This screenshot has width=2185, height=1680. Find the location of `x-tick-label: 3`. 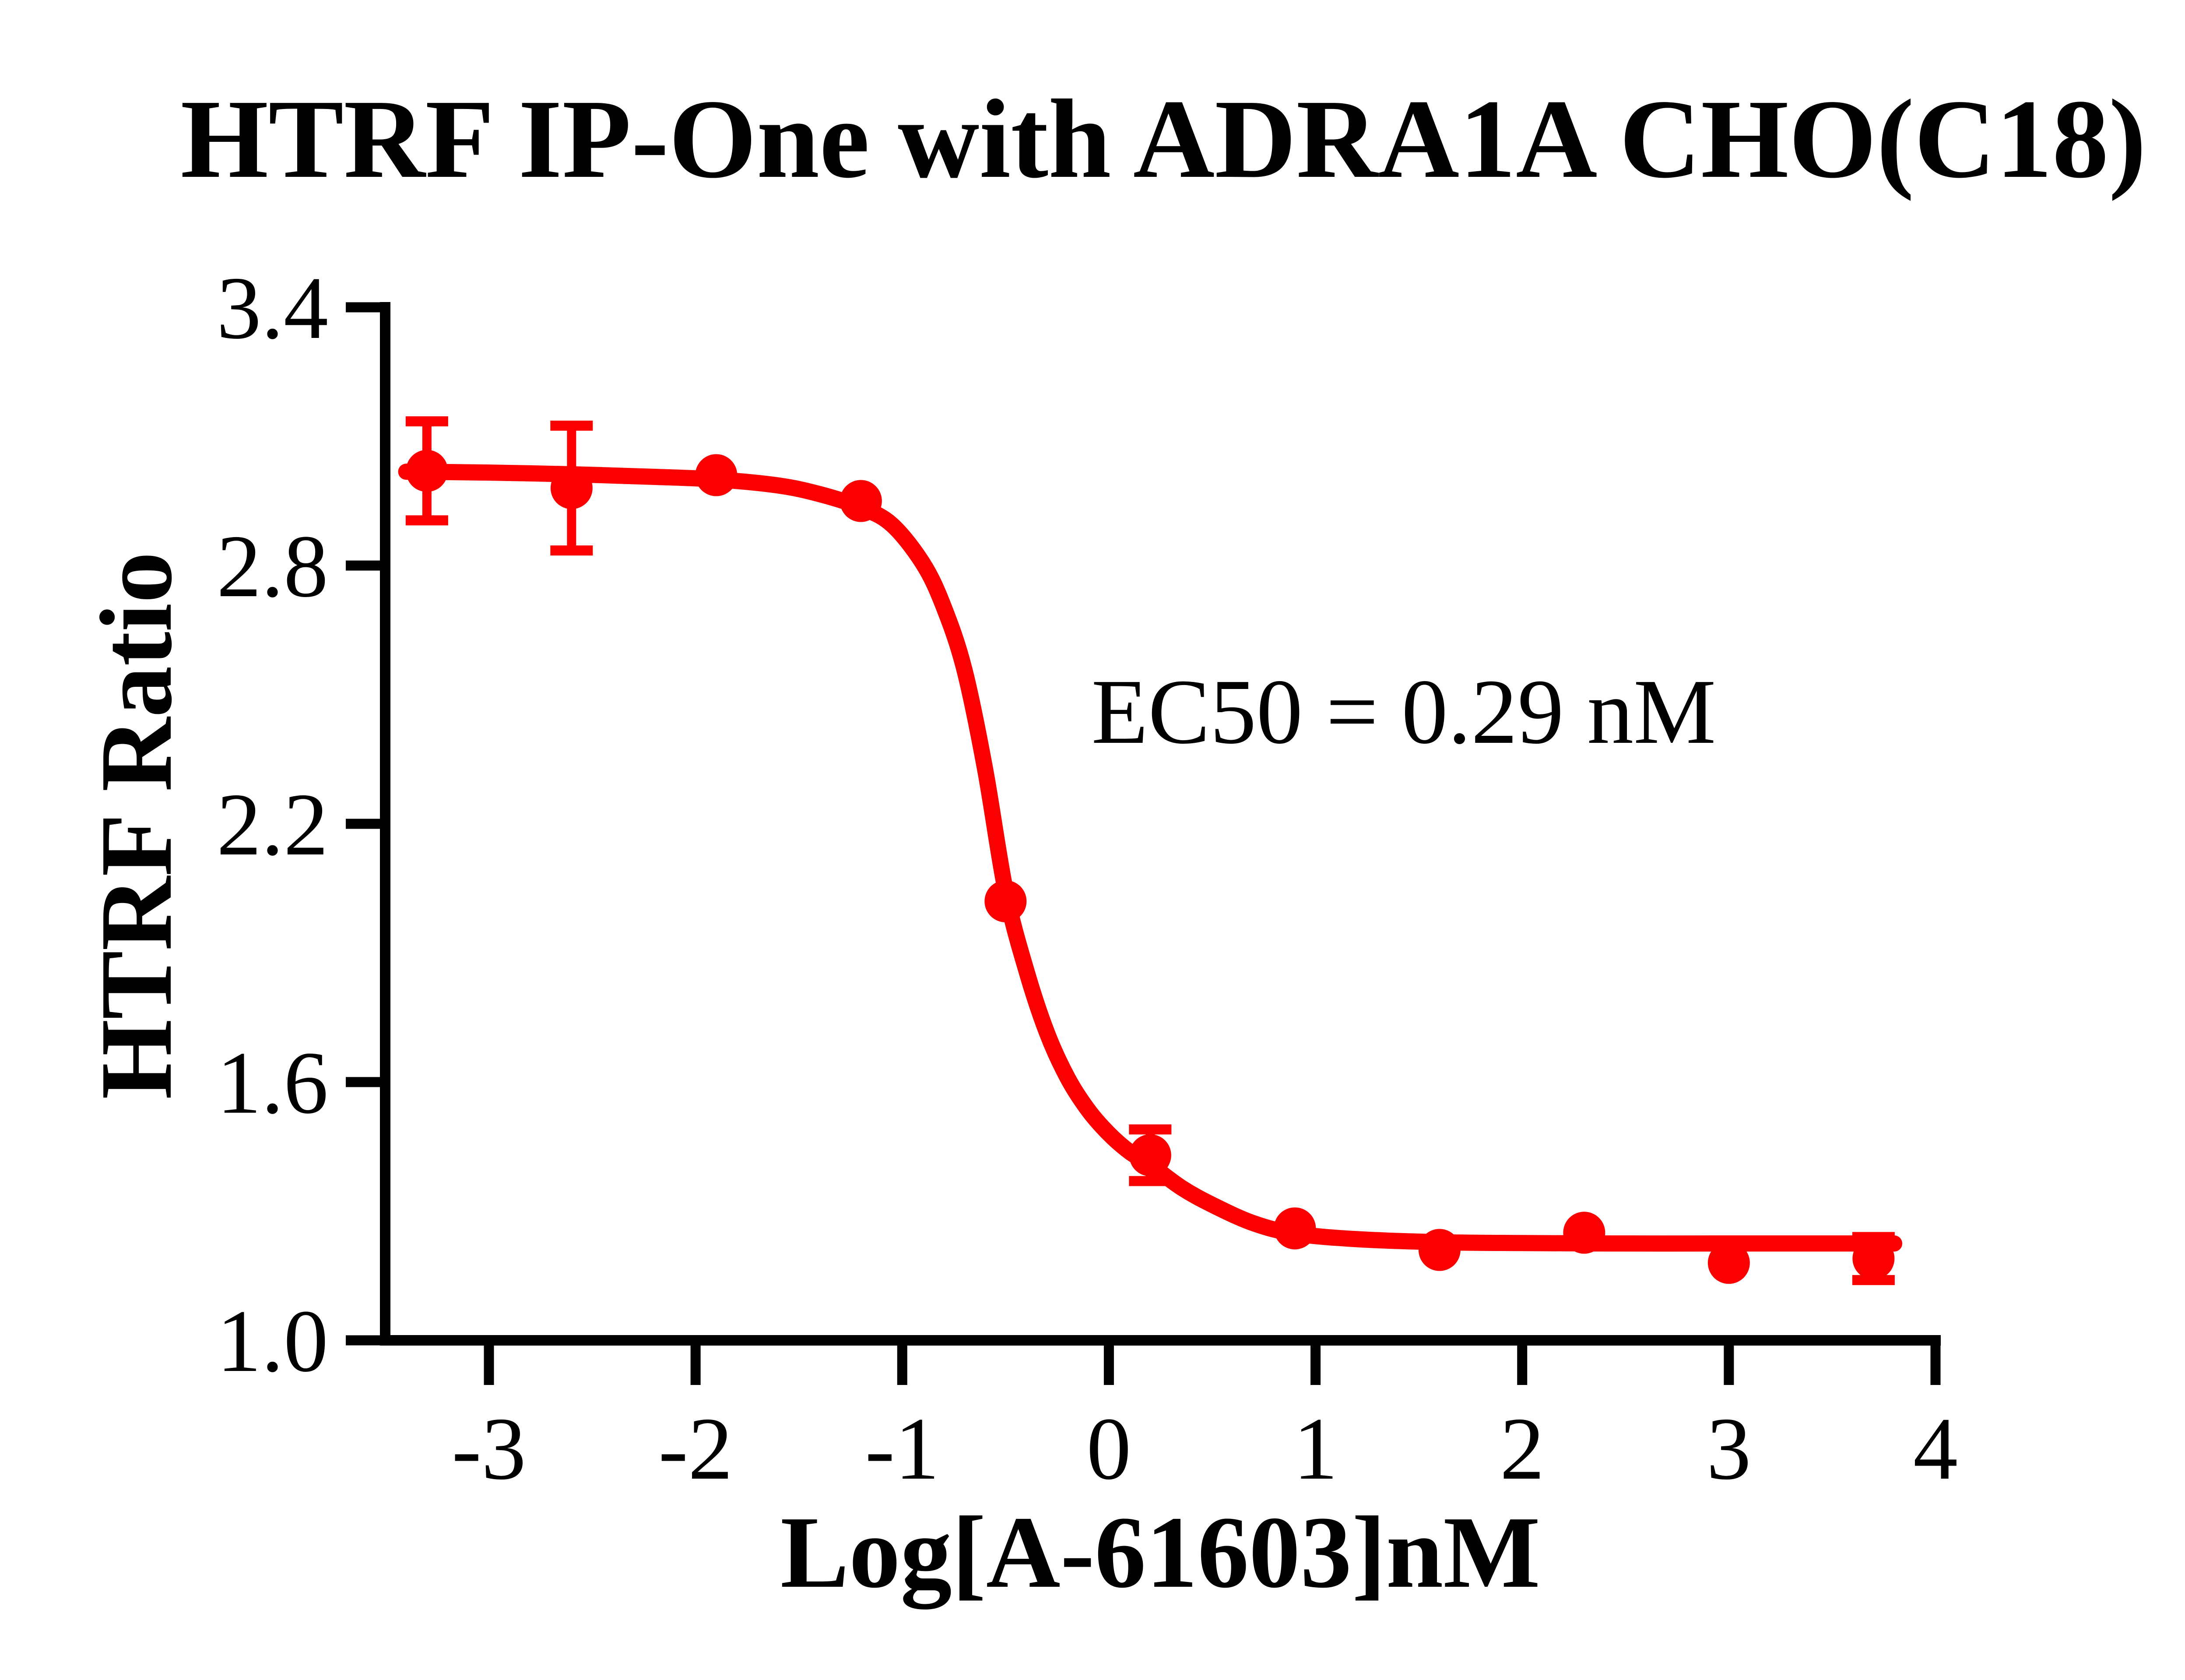

x-tick-label: 3 is located at coordinates (1729, 1448).